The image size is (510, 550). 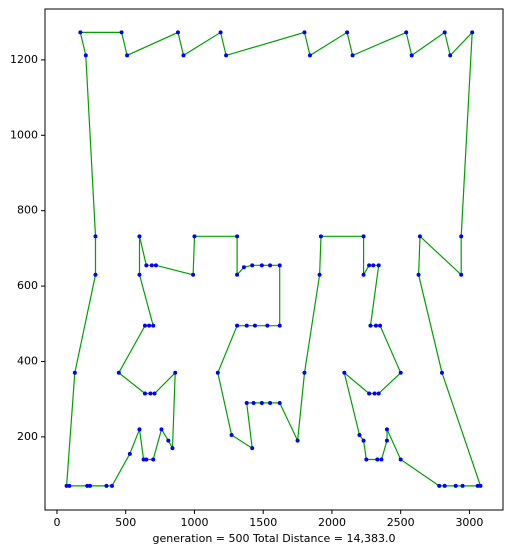 What do you see at coordinates (332, 522) in the screenshot?
I see `x-tick-label: 2000` at bounding box center [332, 522].